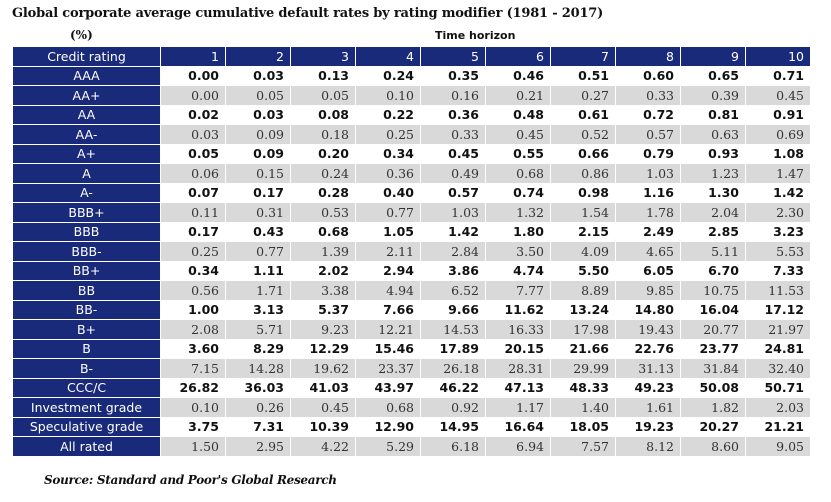 The height and width of the screenshot is (502, 831). I want to click on rate-cell: 1.78, so click(648, 212).